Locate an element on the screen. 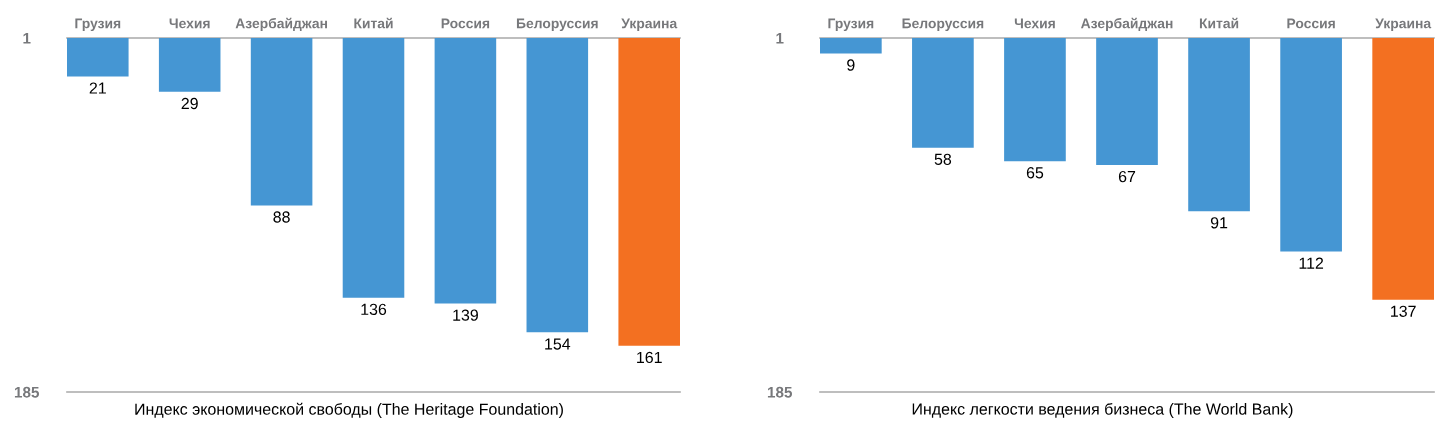 This screenshot has height=423, width=1439. data-label: 9 is located at coordinates (851, 65).